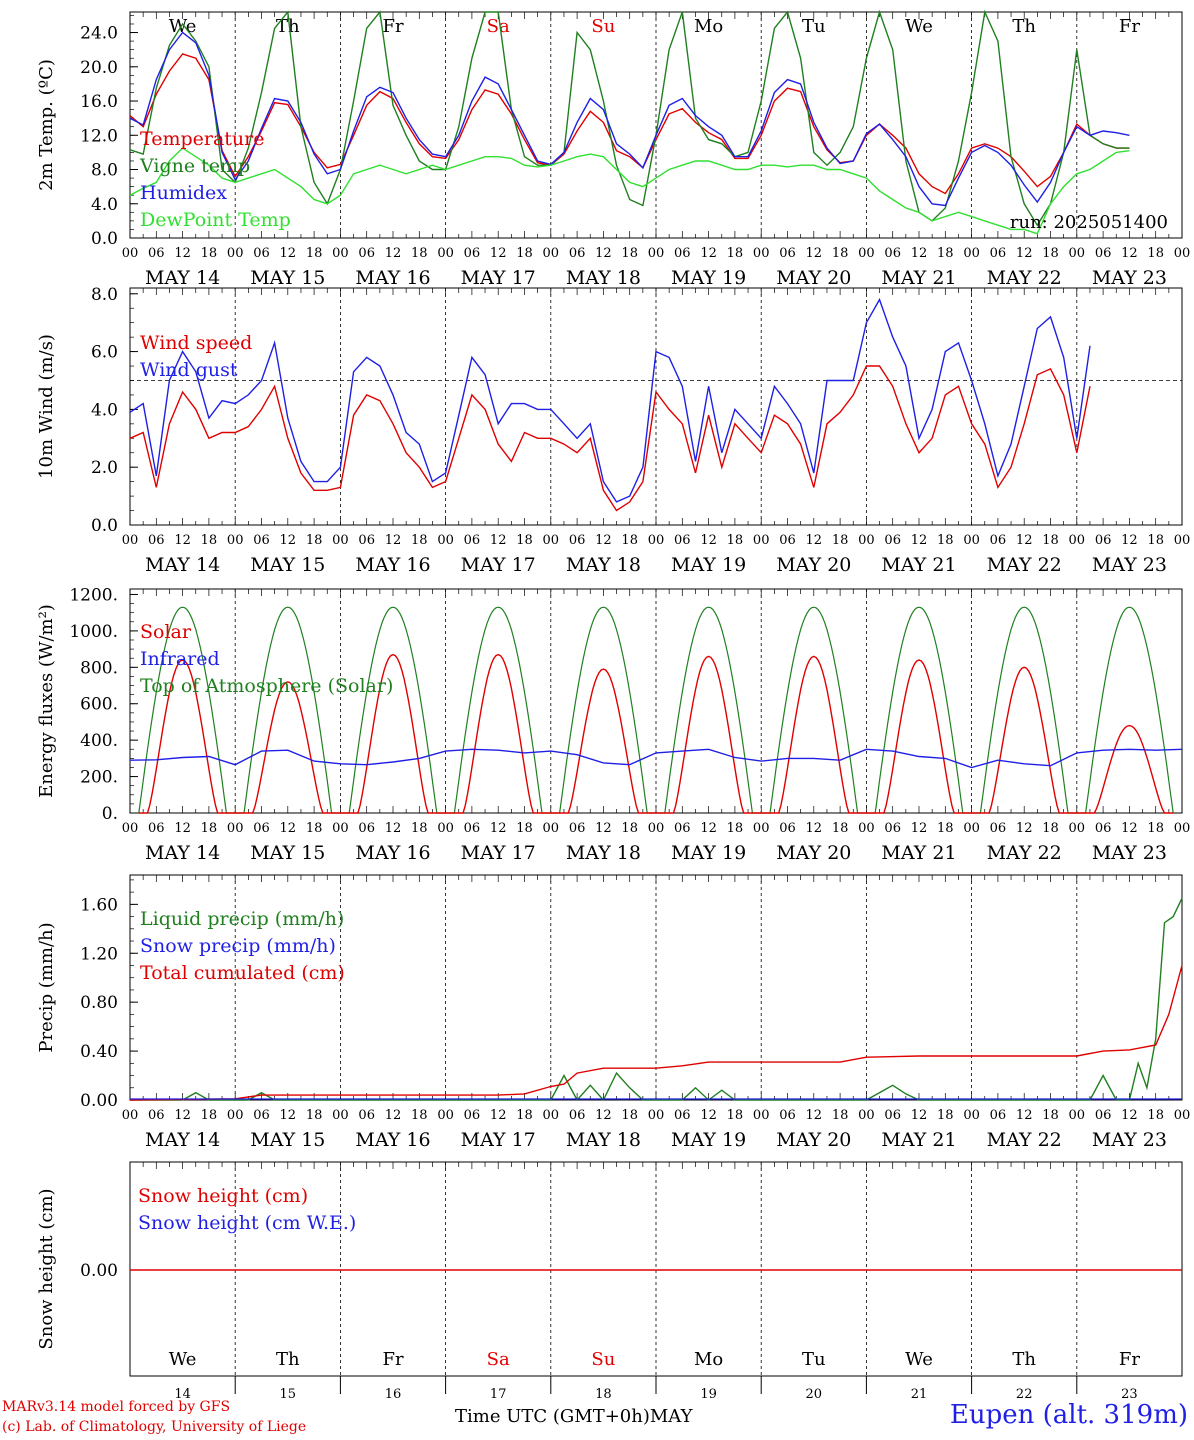 This screenshot has height=1440, width=1194. What do you see at coordinates (708, 1394) in the screenshot?
I see `day-number-label: 19` at bounding box center [708, 1394].